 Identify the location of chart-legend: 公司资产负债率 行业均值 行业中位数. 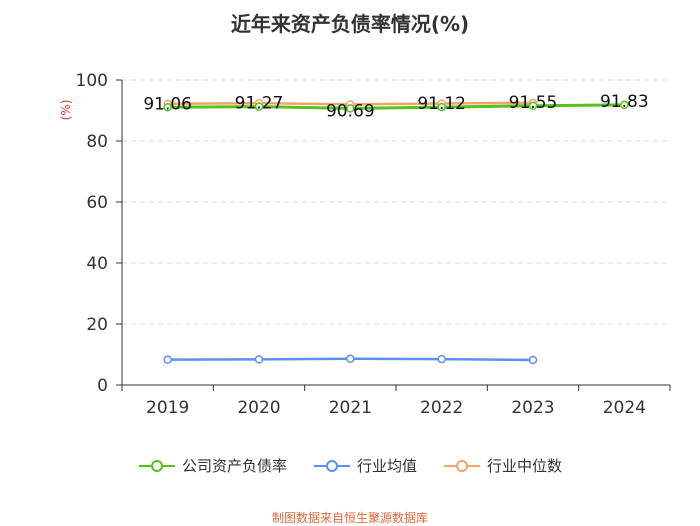
(350, 465).